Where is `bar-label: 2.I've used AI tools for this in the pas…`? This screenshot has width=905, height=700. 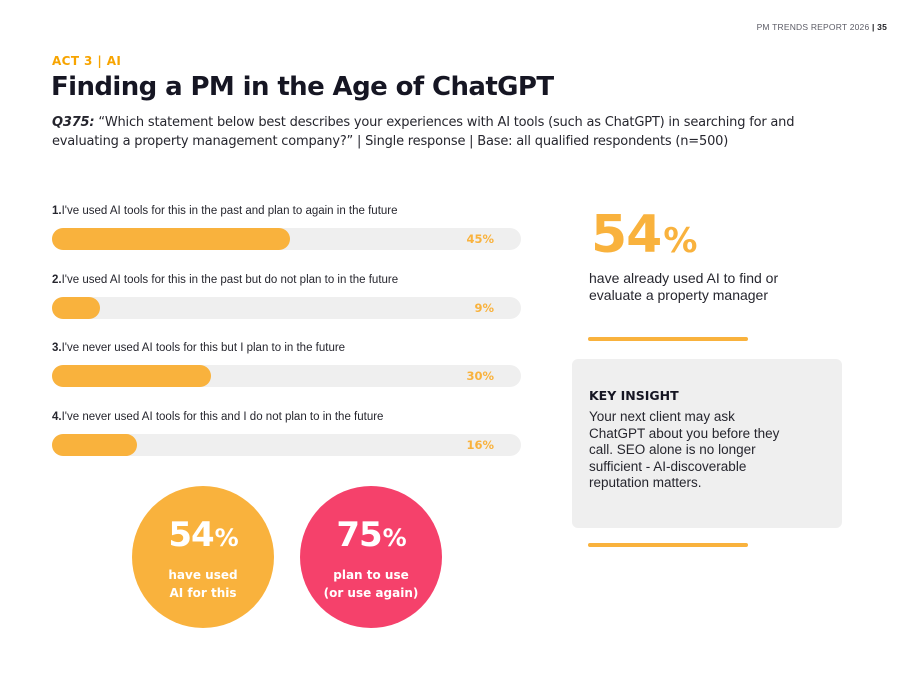 bar-label: 2.I've used AI tools for this in the pas… is located at coordinates (287, 282).